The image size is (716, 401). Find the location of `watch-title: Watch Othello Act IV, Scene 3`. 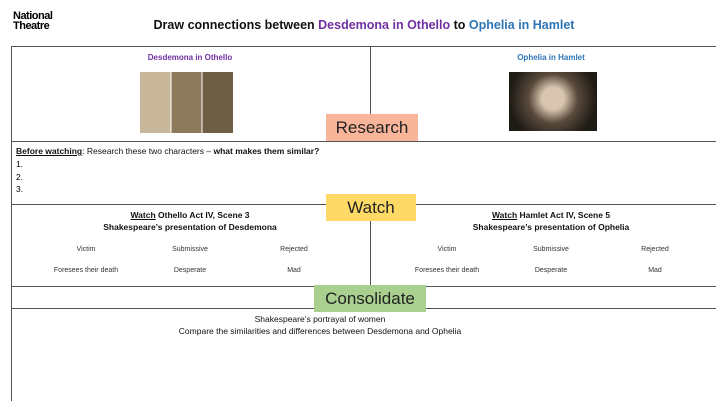

watch-title: Watch Othello Act IV, Scene 3 is located at coordinates (190, 215).